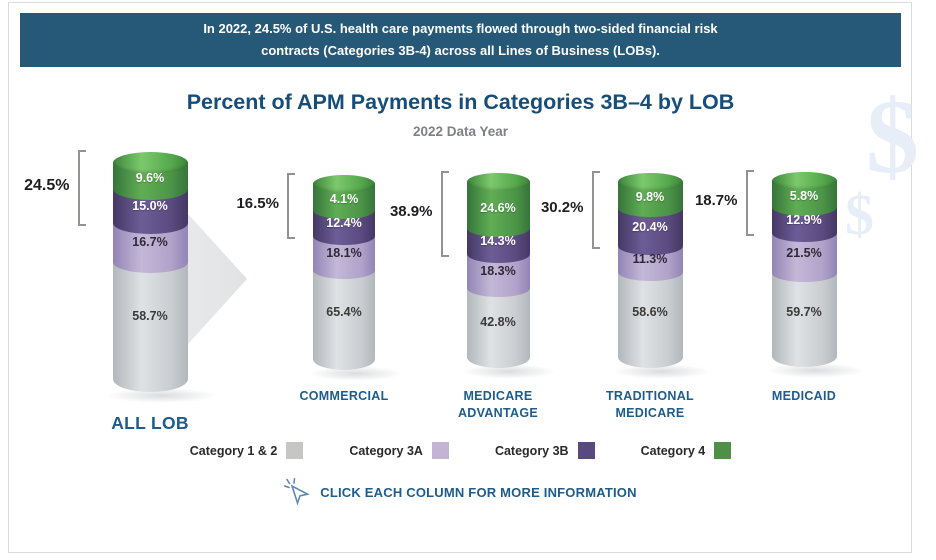 Image resolution: width=936 pixels, height=560 pixels. Describe the element at coordinates (297, 492) in the screenshot. I see `click-cursor-icon` at that location.